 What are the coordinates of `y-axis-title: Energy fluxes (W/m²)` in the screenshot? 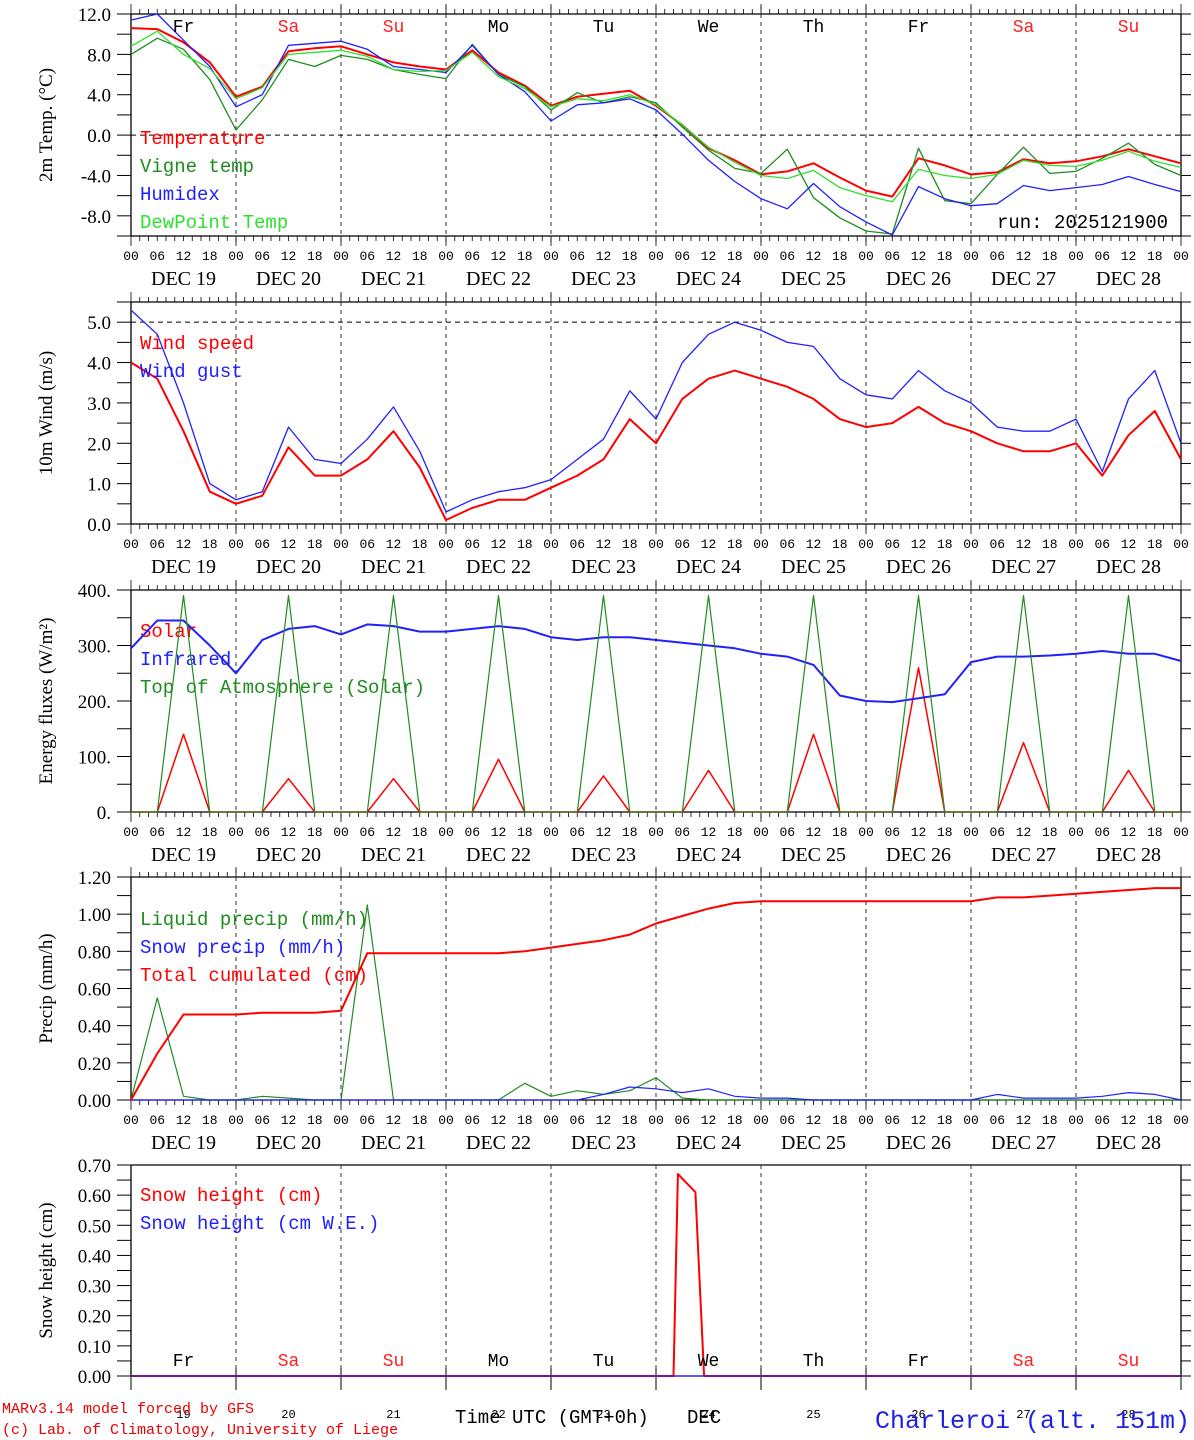 It's located at (46, 701).